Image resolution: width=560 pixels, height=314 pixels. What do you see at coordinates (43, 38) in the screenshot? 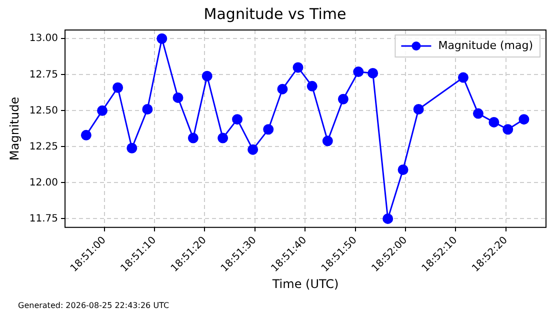
I see `y-tick-label: 13.00` at bounding box center [43, 38].